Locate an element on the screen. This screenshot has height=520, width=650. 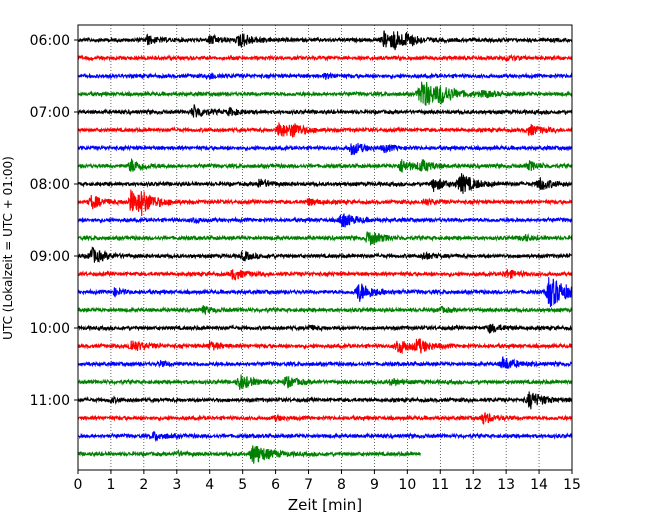
x-tick-label: 10 is located at coordinates (407, 485).